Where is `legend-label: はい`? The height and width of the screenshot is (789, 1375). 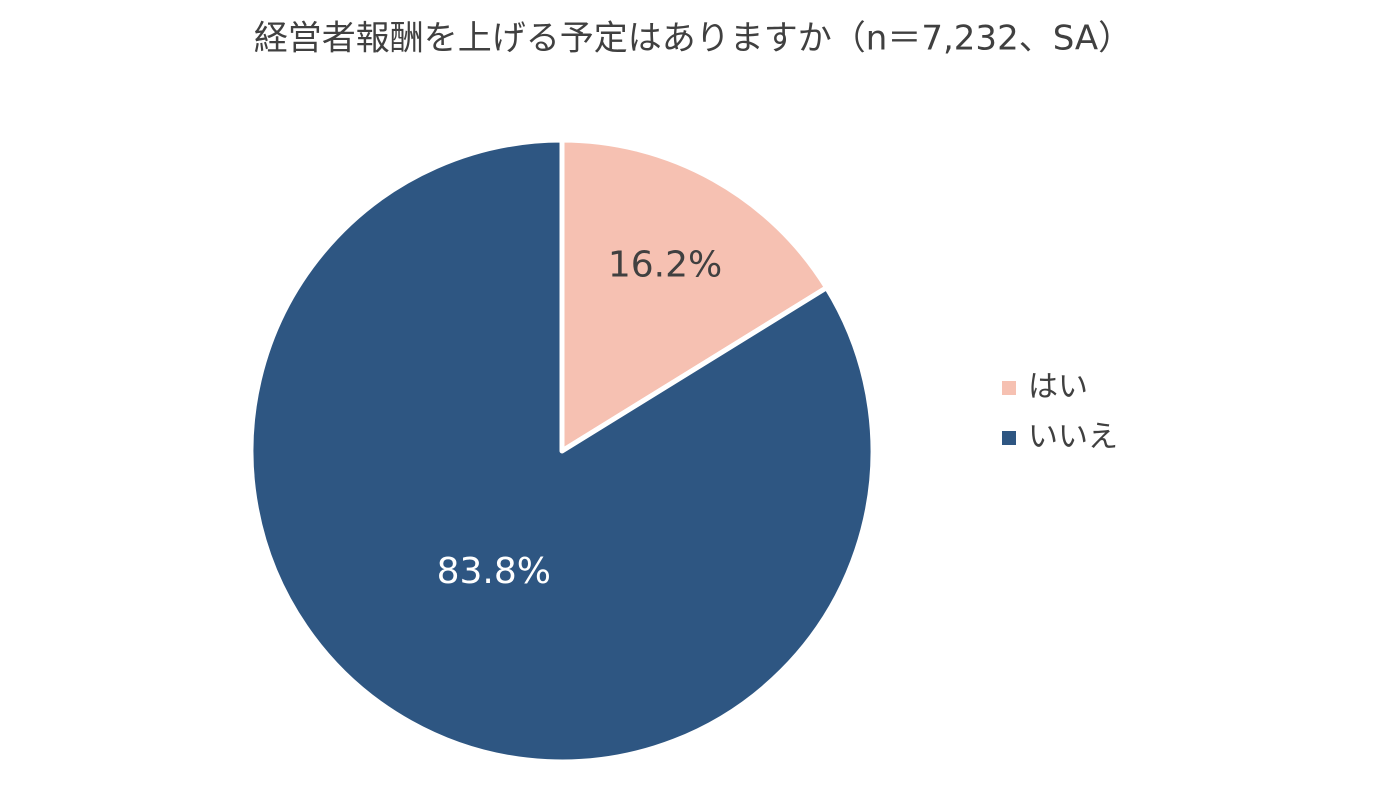 legend-label: はい is located at coordinates (1058, 387).